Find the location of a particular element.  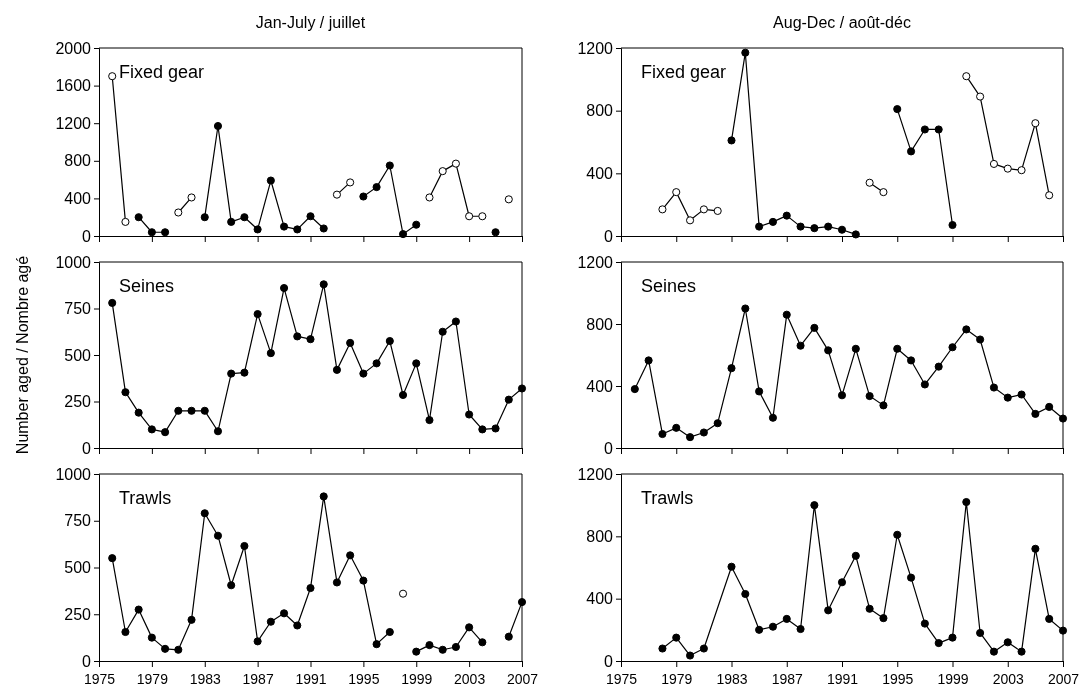

y-tick-label: 2000 is located at coordinates (73, 48).